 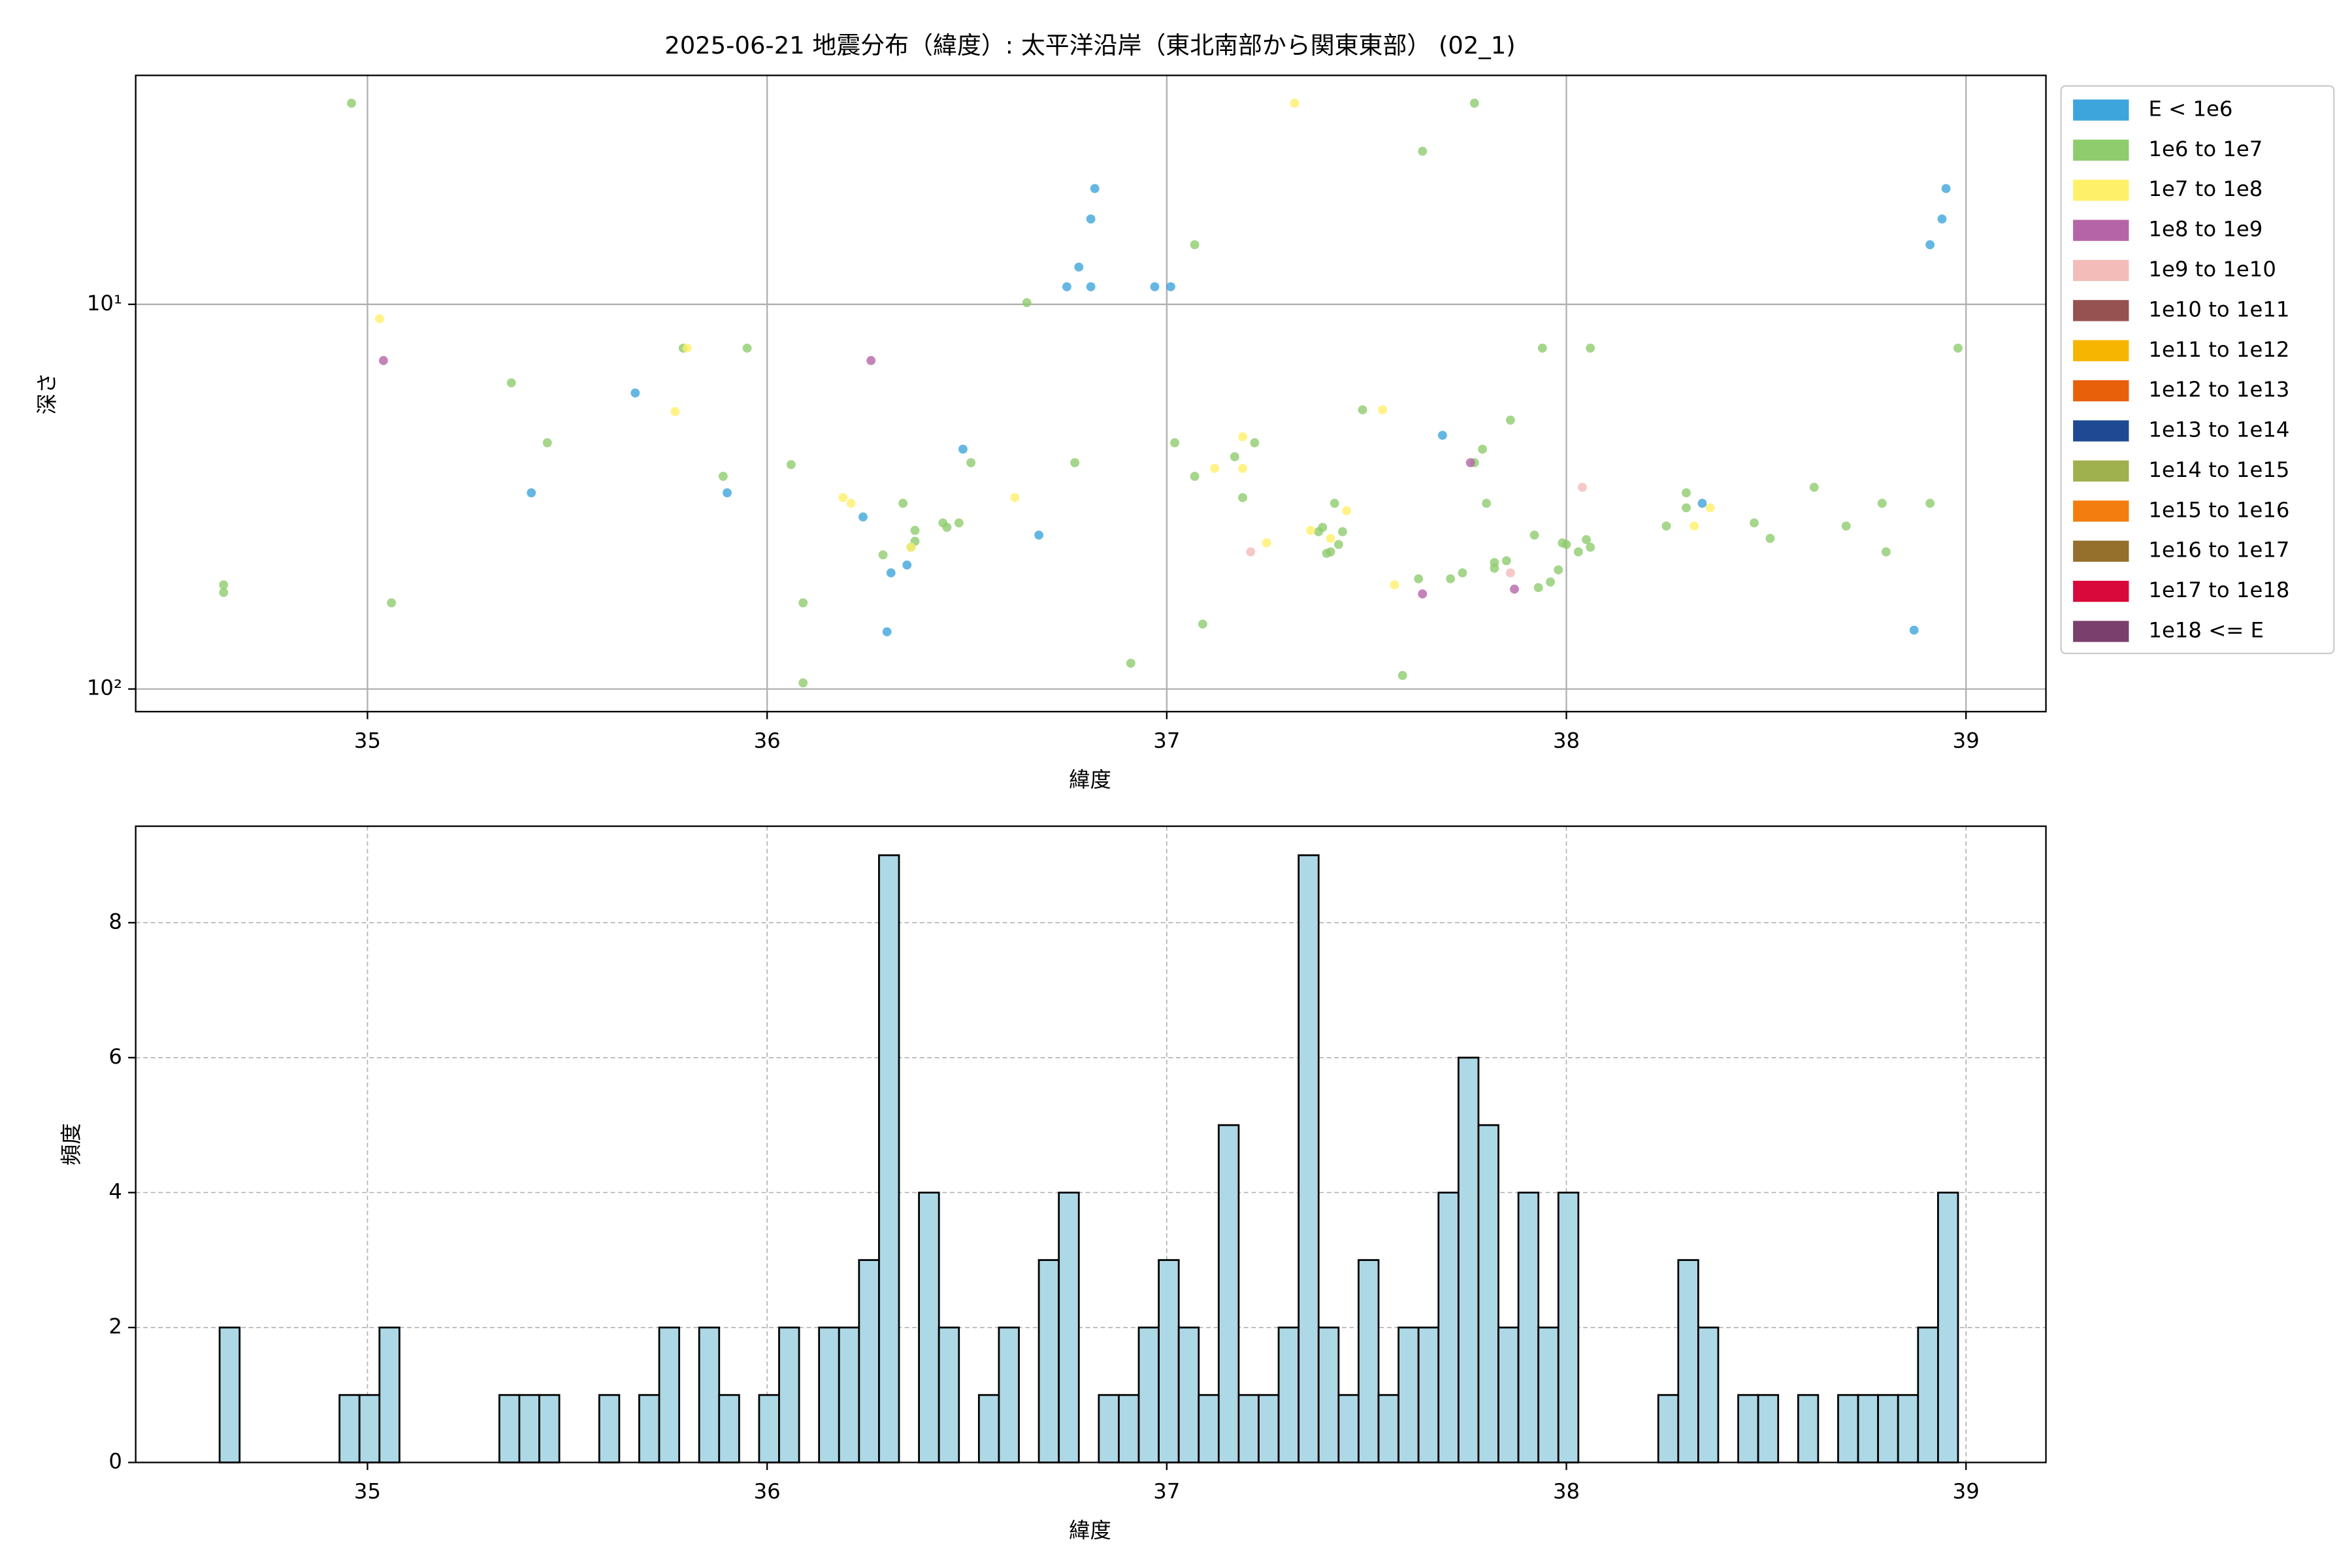 What do you see at coordinates (367, 740) in the screenshot?
I see `x-tick-label: 35` at bounding box center [367, 740].